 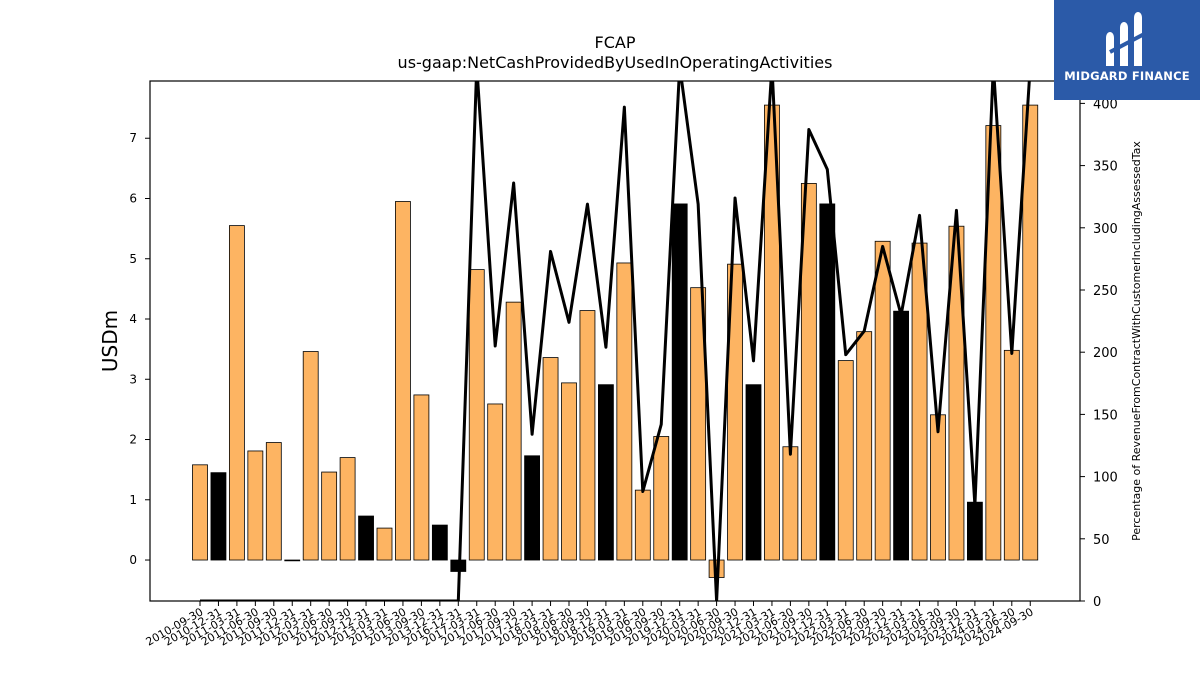 What do you see at coordinates (133, 500) in the screenshot?
I see `y-tick-label: 1` at bounding box center [133, 500].